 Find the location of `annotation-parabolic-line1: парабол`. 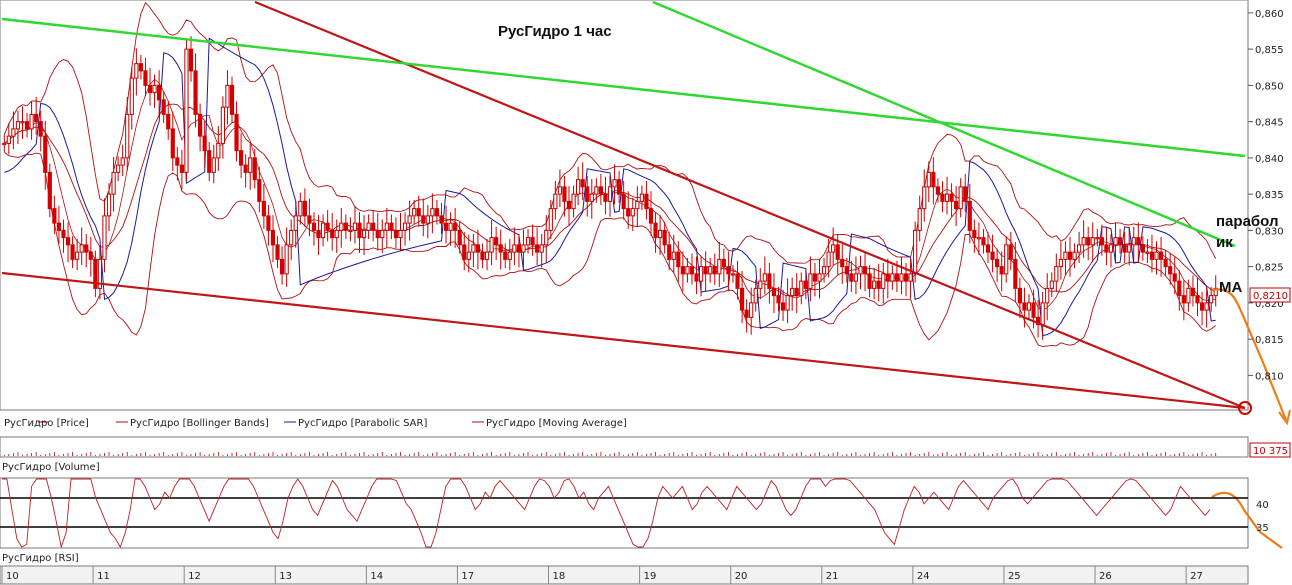

annotation-parabolic-line1: парабол is located at coordinates (1247, 221).